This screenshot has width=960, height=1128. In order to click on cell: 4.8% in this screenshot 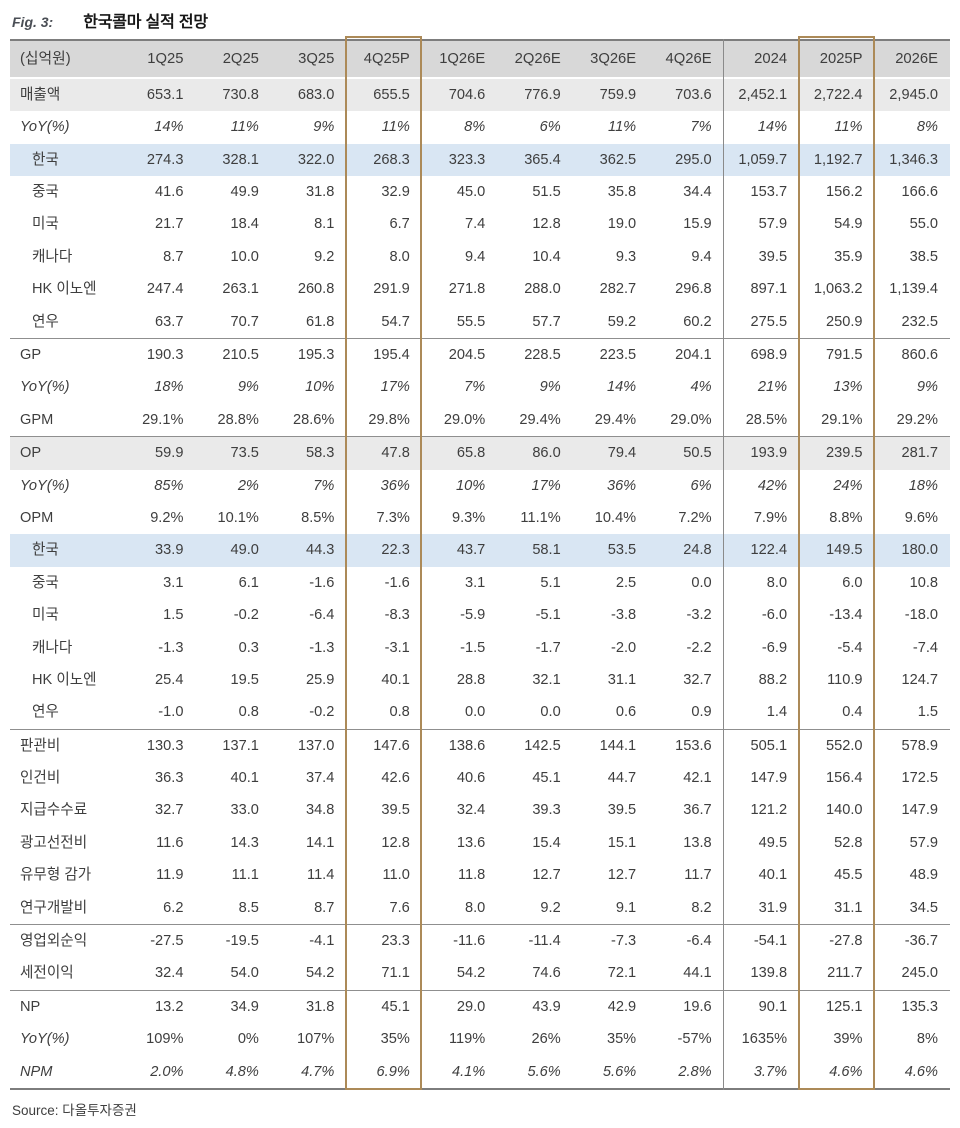, I will do `click(242, 1071)`.